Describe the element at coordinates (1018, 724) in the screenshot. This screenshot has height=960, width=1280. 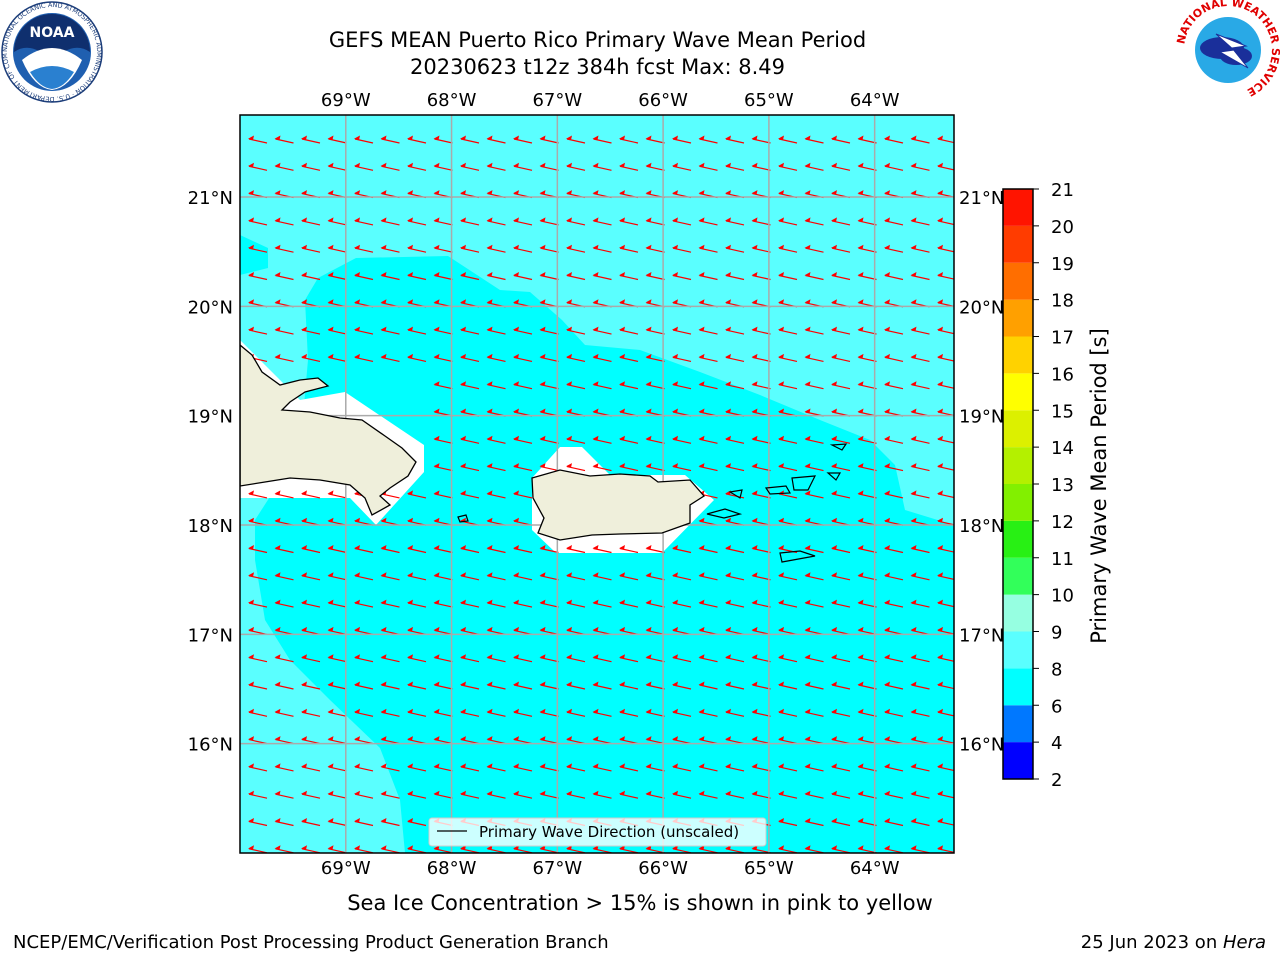
I see `colorbar-segment` at that location.